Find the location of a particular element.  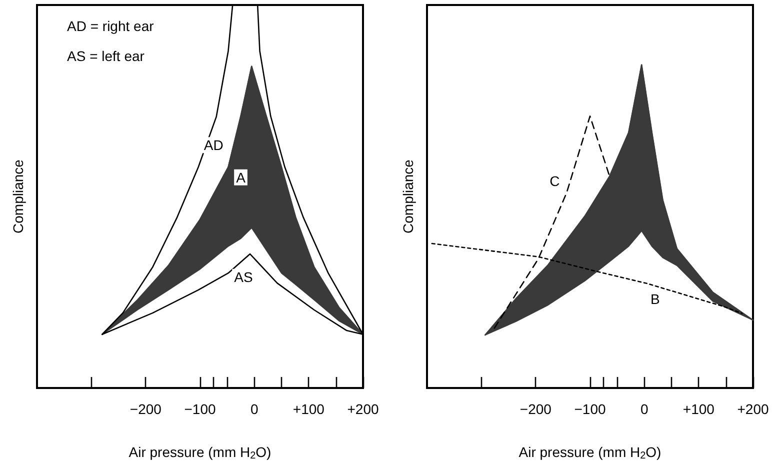

annotation: B is located at coordinates (655, 299).